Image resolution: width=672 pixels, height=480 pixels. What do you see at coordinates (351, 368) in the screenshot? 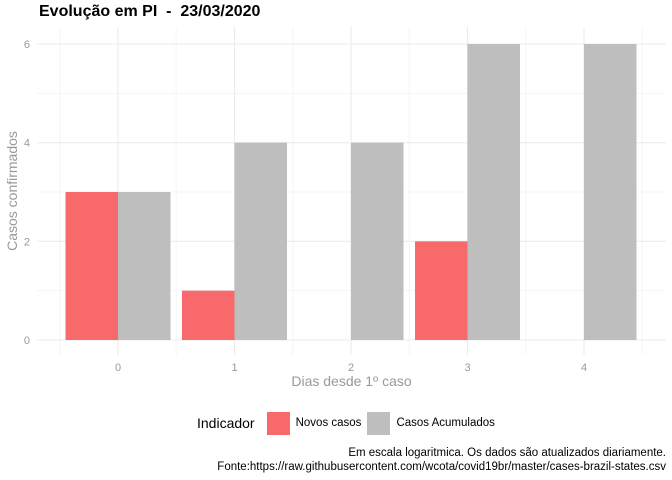
I see `x-tick-label: 2` at bounding box center [351, 368].